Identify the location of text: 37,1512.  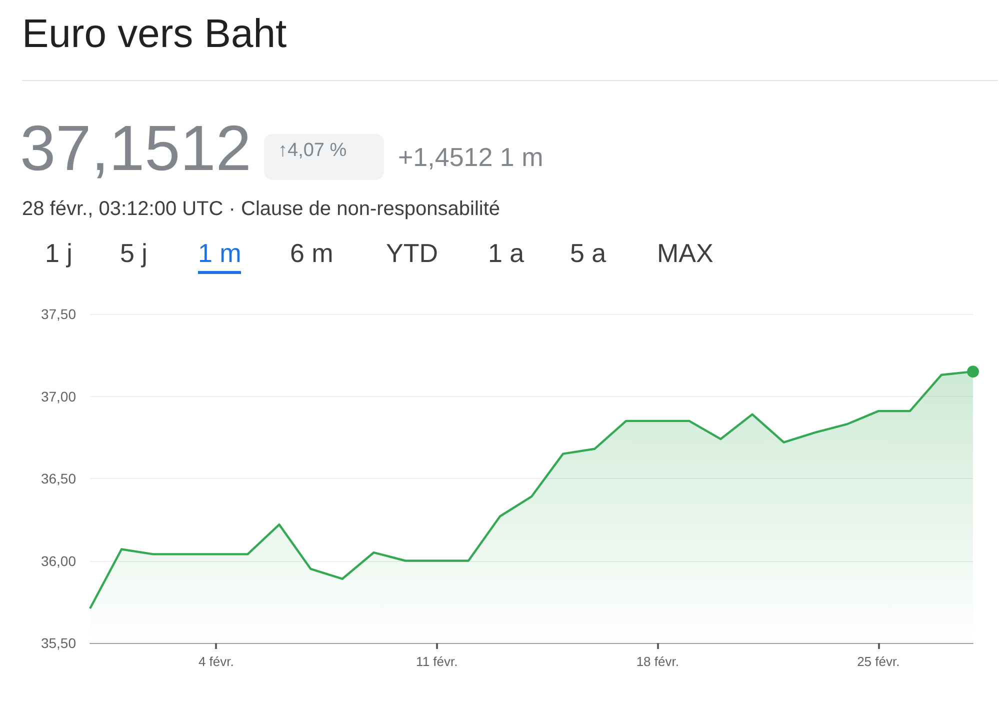
(136, 148).